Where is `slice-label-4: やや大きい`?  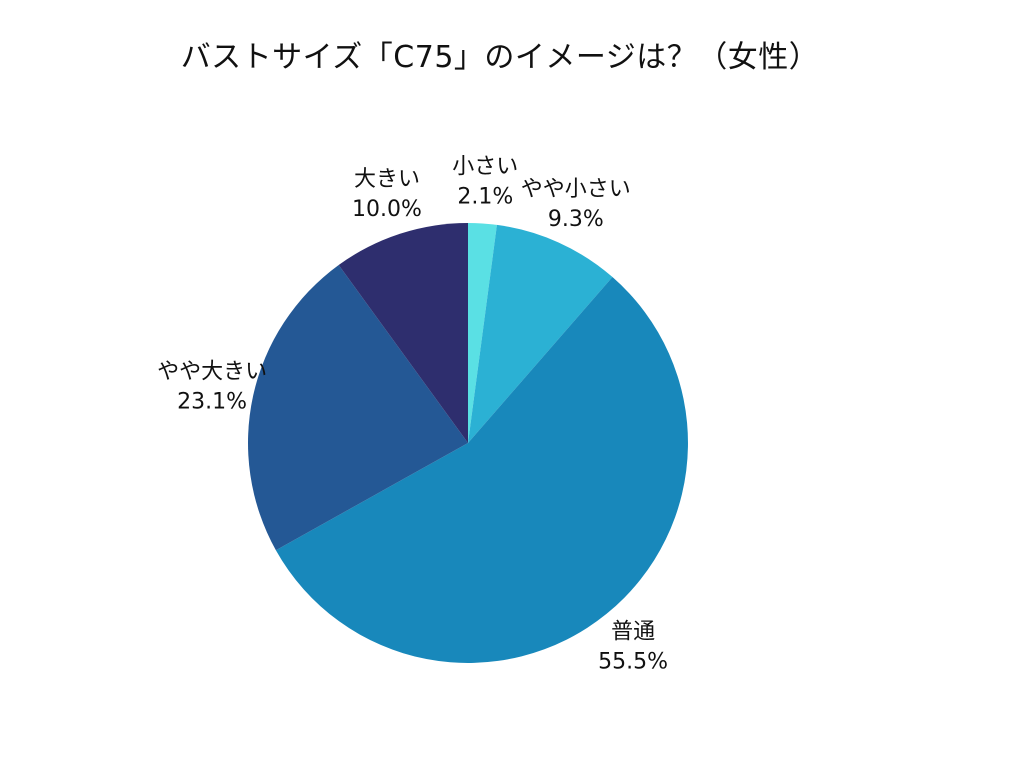
slice-label-4: やや大きい is located at coordinates (212, 372).